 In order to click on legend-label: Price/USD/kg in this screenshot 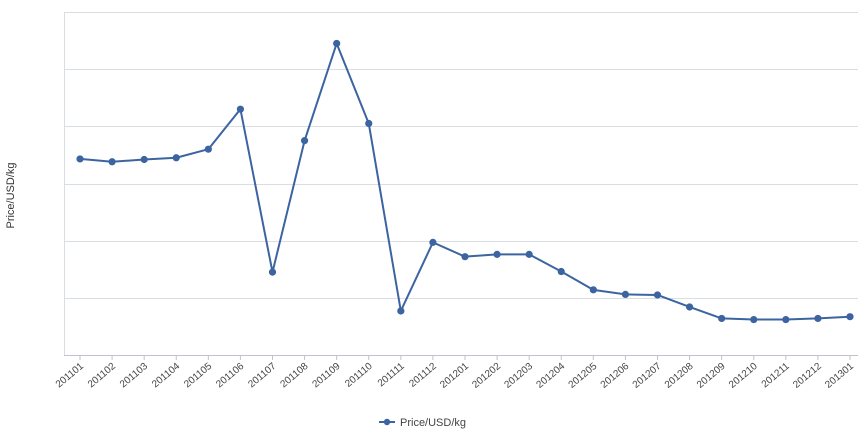, I will do `click(433, 423)`.